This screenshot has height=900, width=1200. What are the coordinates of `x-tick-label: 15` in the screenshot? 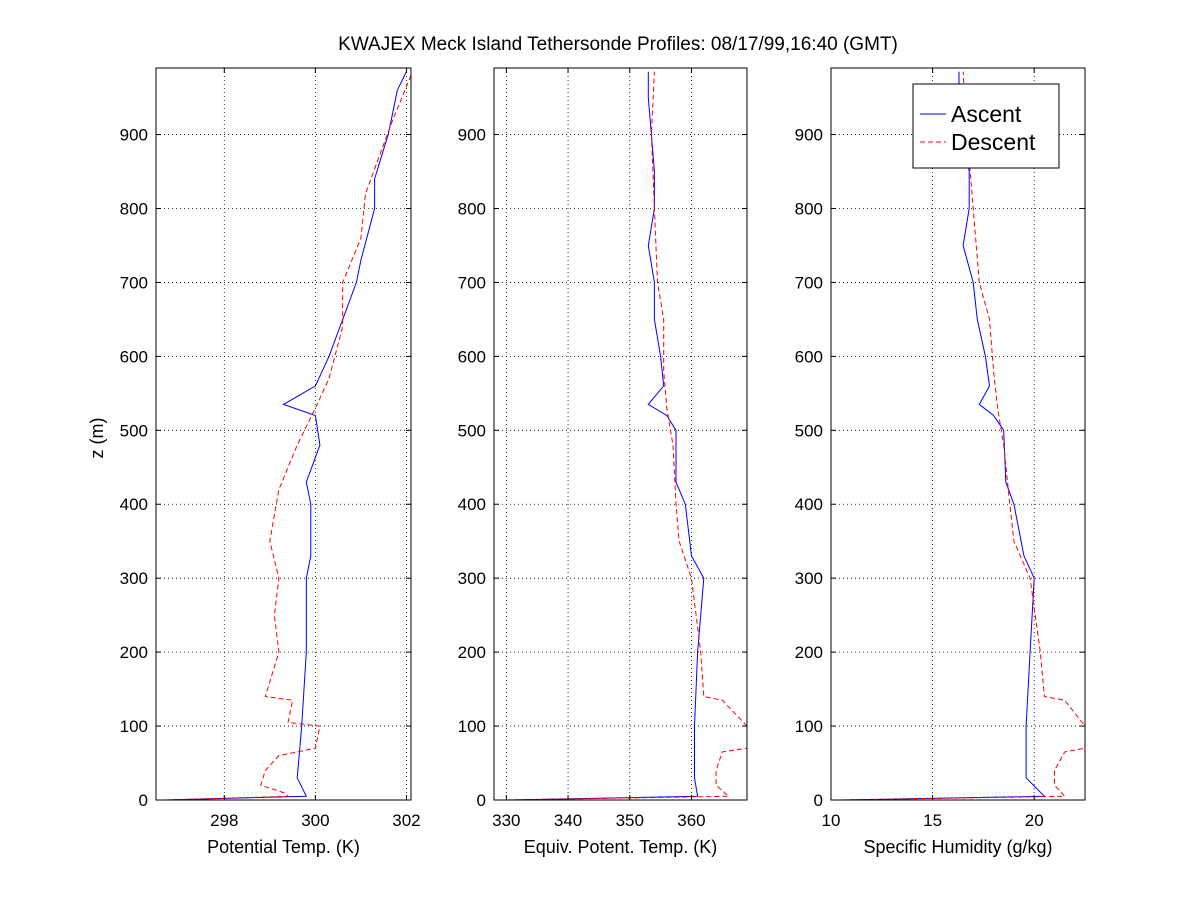 It's located at (932, 820).